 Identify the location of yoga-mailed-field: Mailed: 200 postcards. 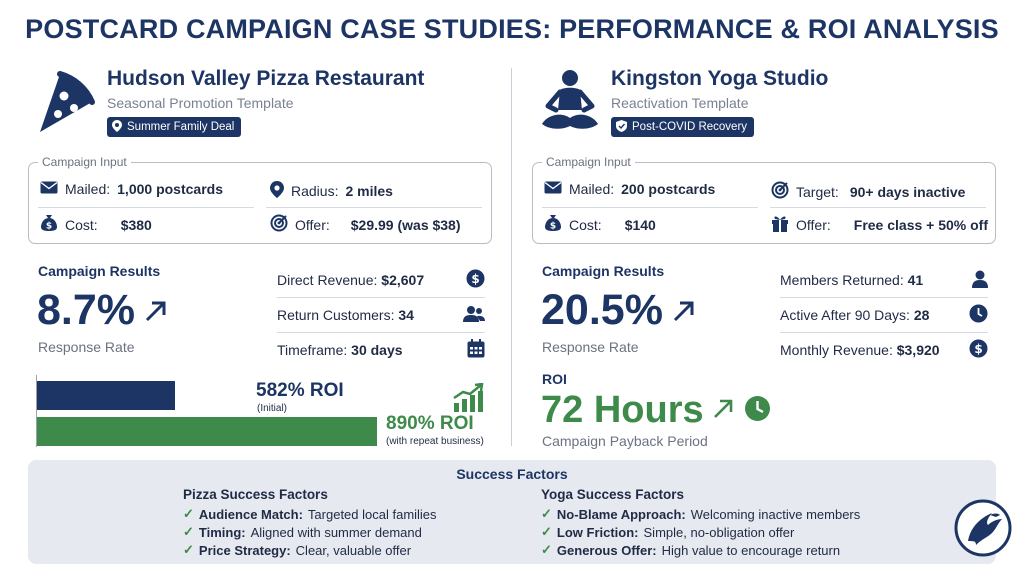
(629, 189).